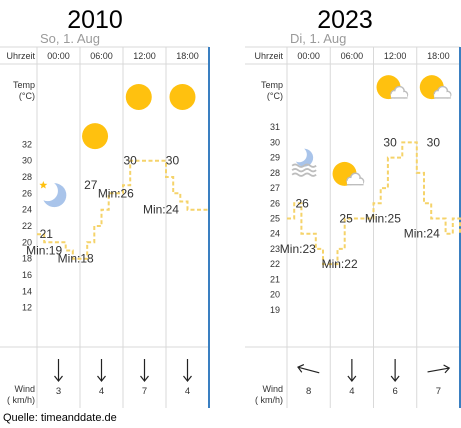  I want to click on wind-speed-value: 6, so click(394, 391).